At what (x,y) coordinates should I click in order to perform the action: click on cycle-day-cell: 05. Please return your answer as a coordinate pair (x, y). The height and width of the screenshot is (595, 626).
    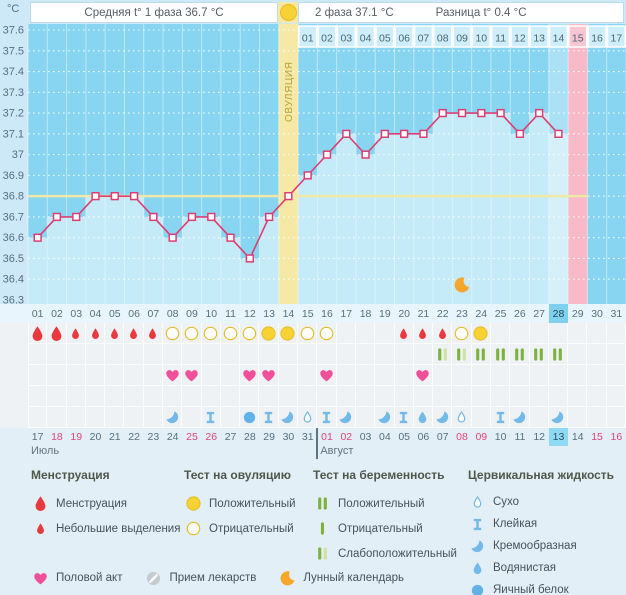
    Looking at the image, I should click on (114, 313).